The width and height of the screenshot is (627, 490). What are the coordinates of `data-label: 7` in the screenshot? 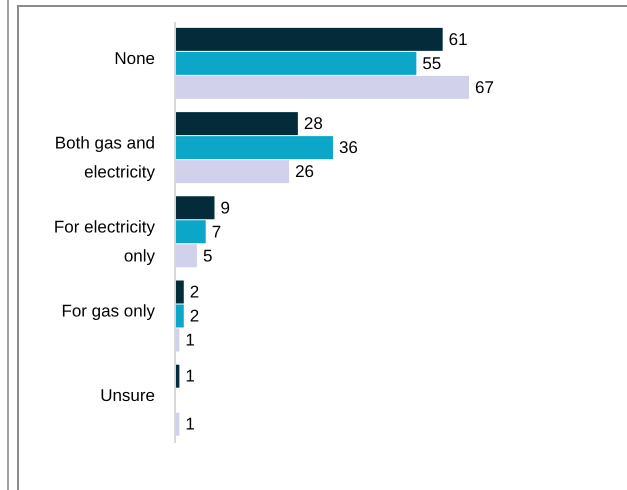 It's located at (217, 232).